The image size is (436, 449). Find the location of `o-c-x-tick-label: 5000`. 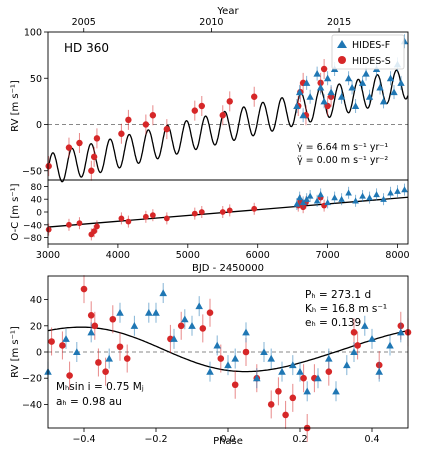

o-c-x-tick-label: 5000 is located at coordinates (188, 255).